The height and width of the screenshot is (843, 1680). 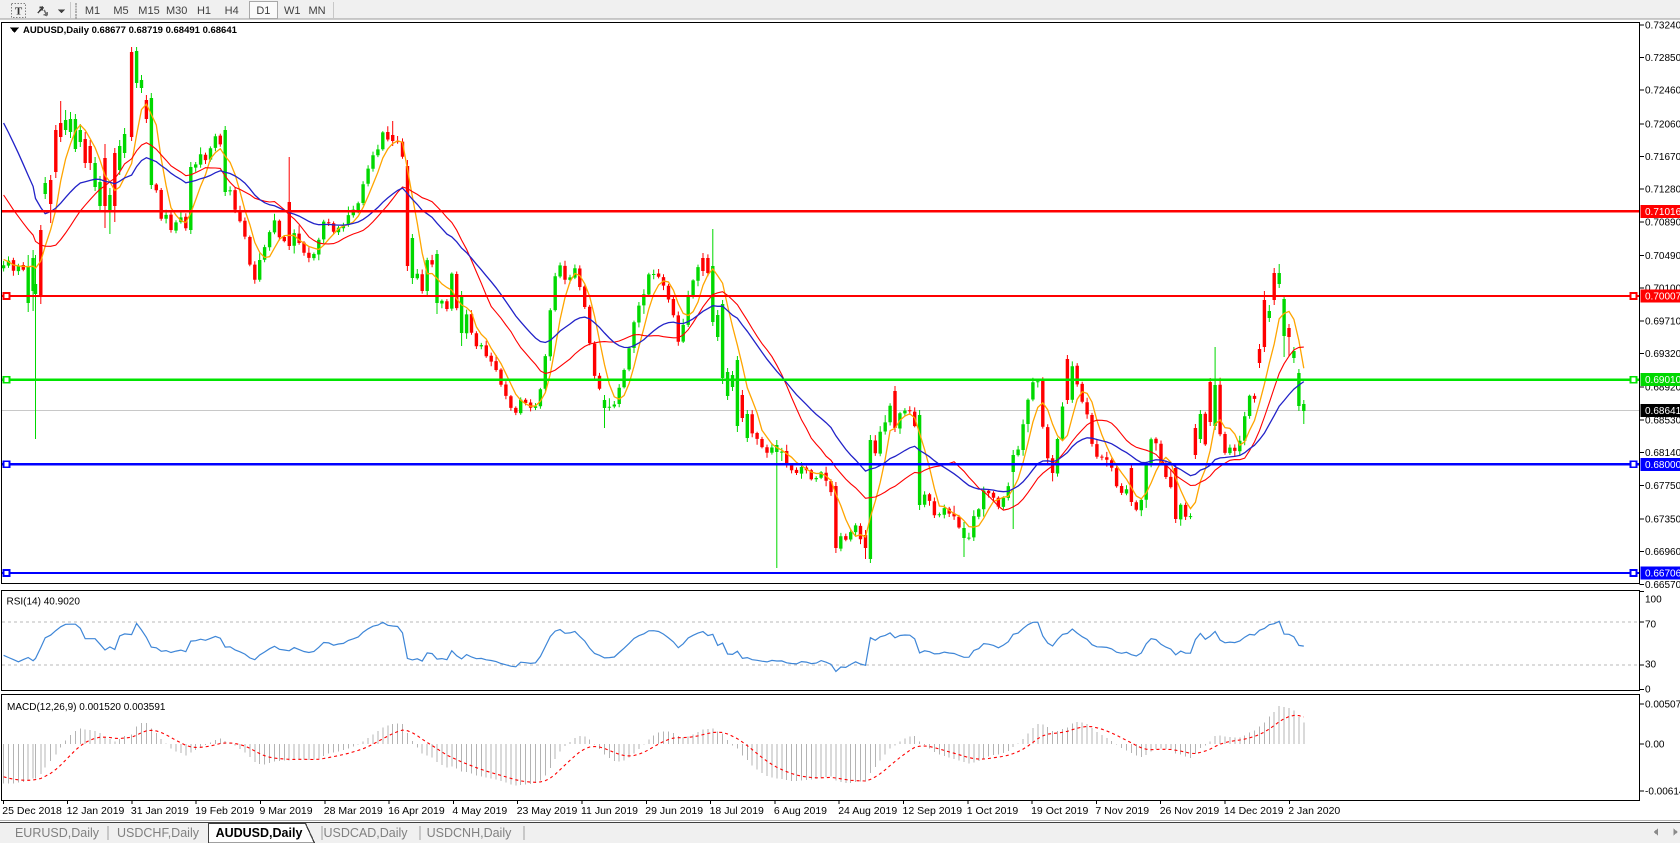 I want to click on svg-text: 0.69010, so click(x=1662, y=380).